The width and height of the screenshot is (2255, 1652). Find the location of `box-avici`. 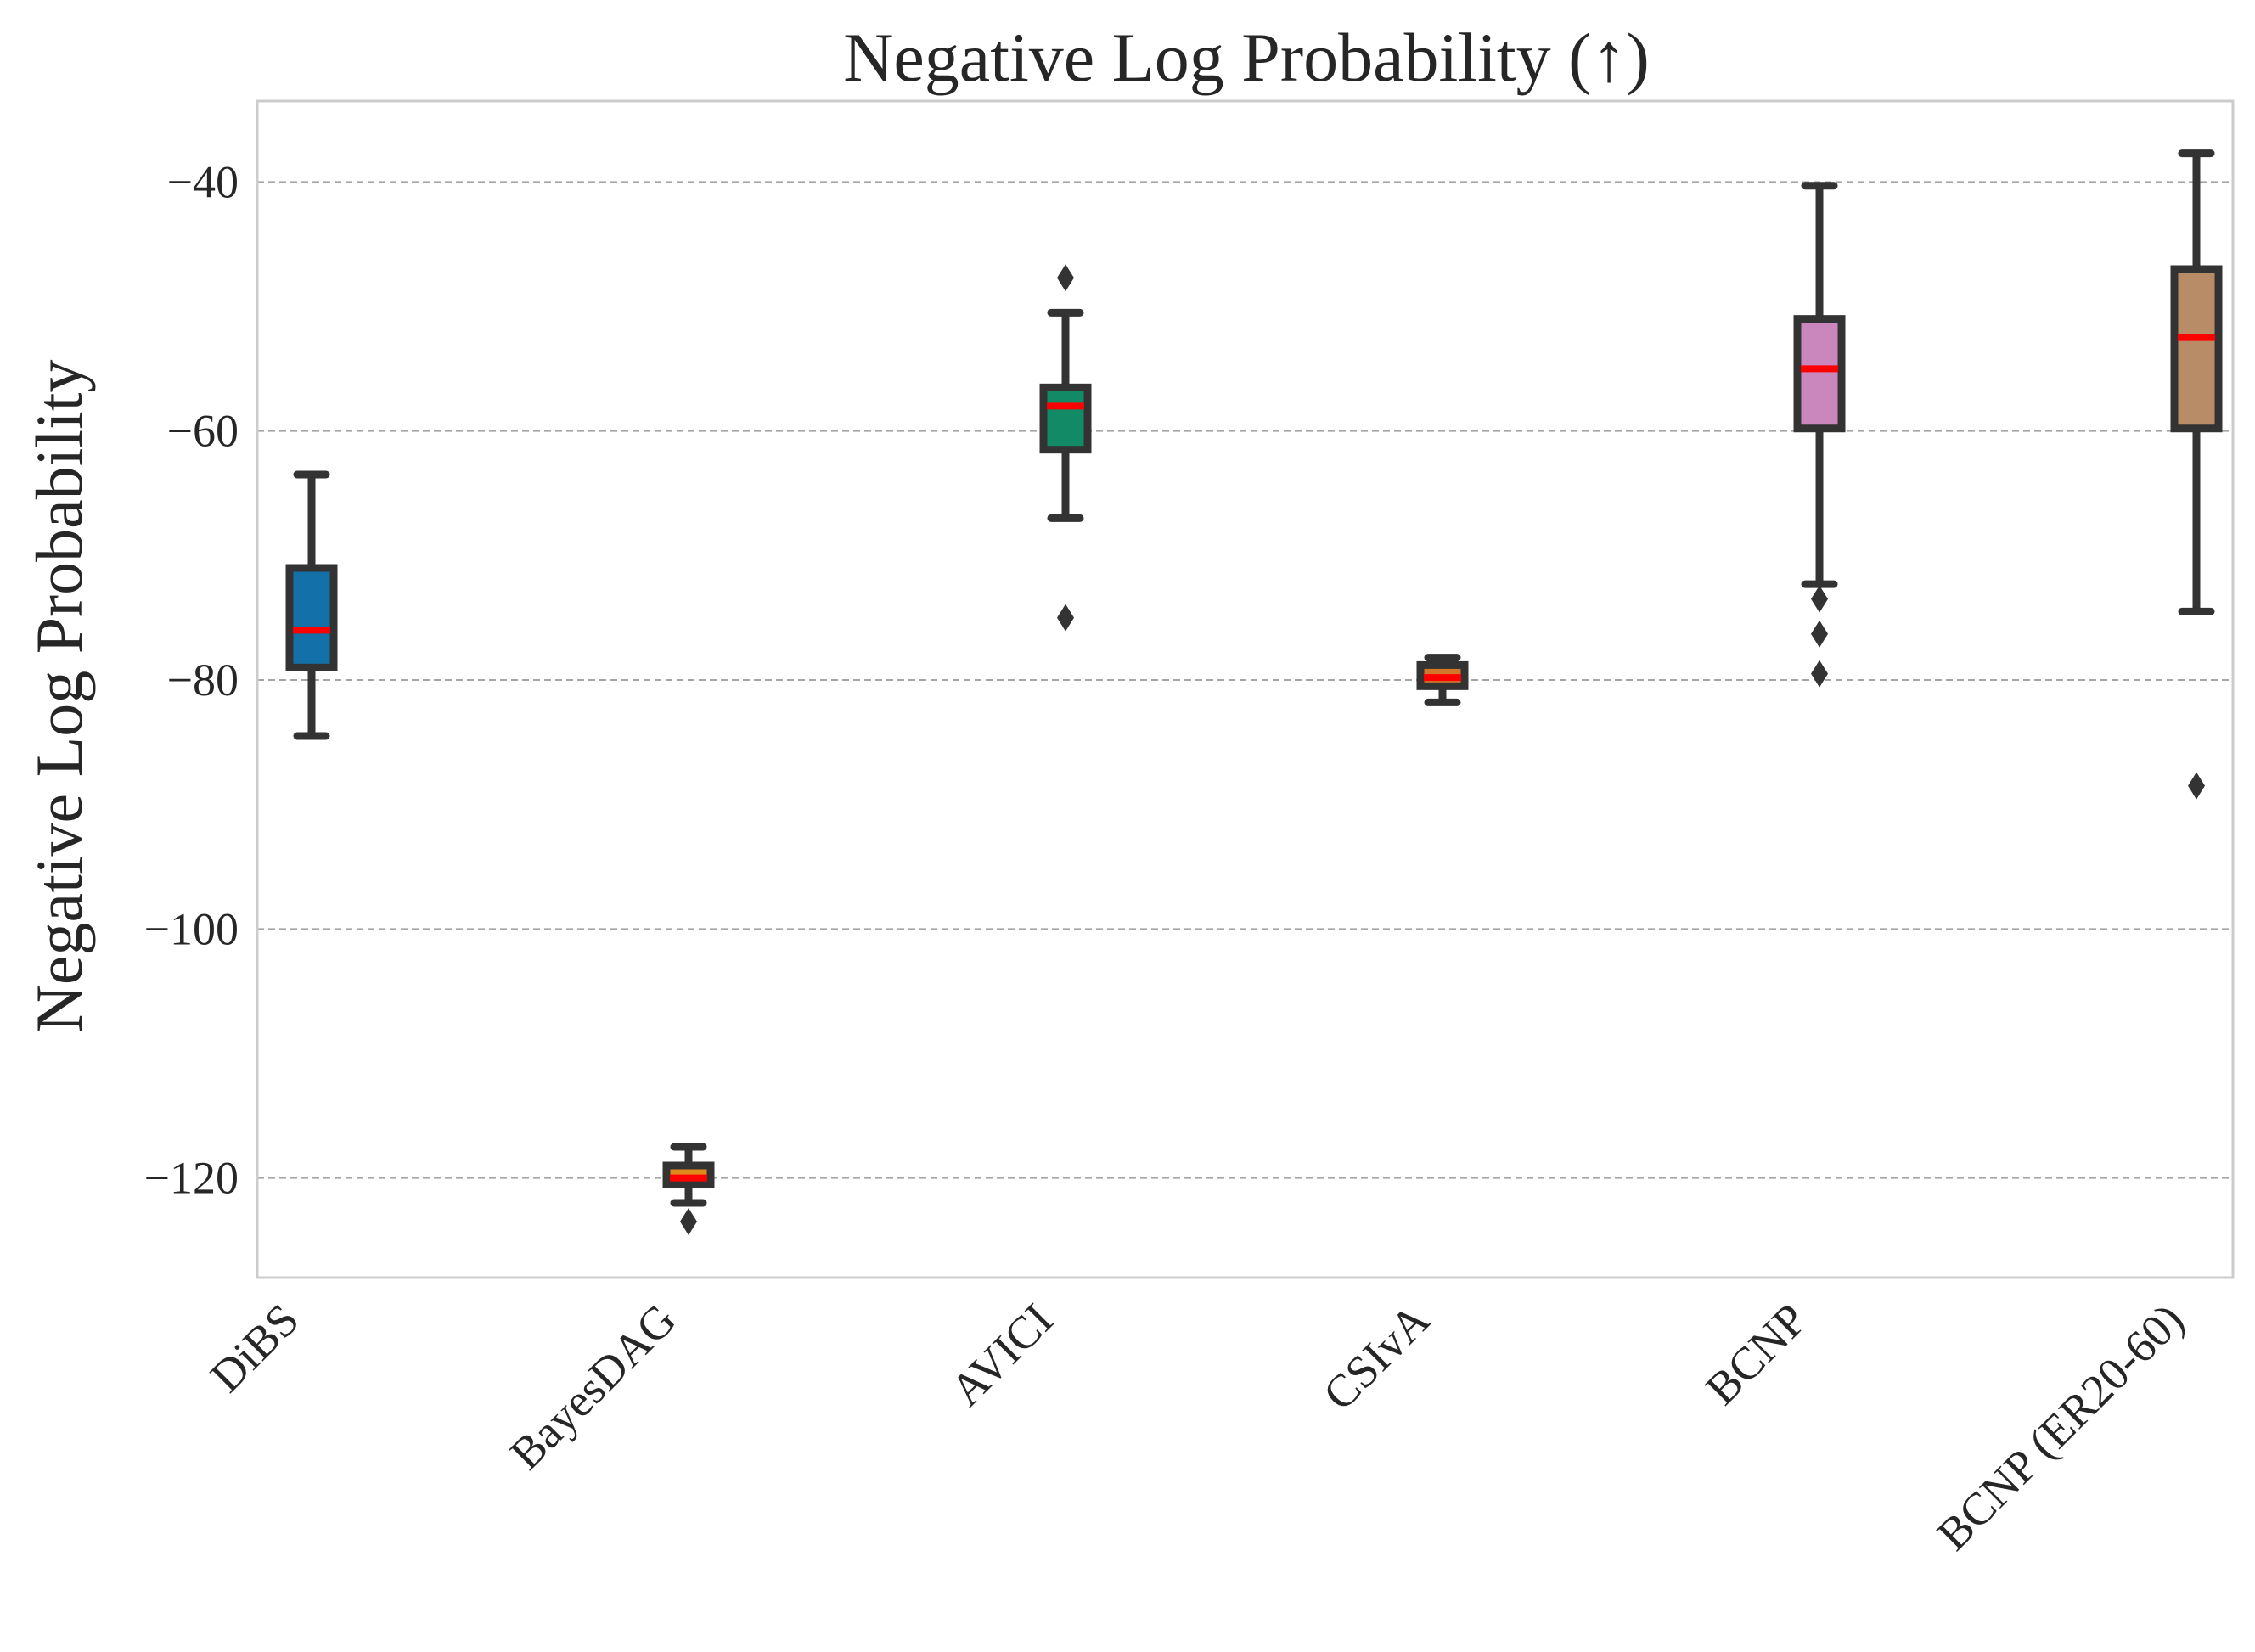

box-avici is located at coordinates (1065, 448).